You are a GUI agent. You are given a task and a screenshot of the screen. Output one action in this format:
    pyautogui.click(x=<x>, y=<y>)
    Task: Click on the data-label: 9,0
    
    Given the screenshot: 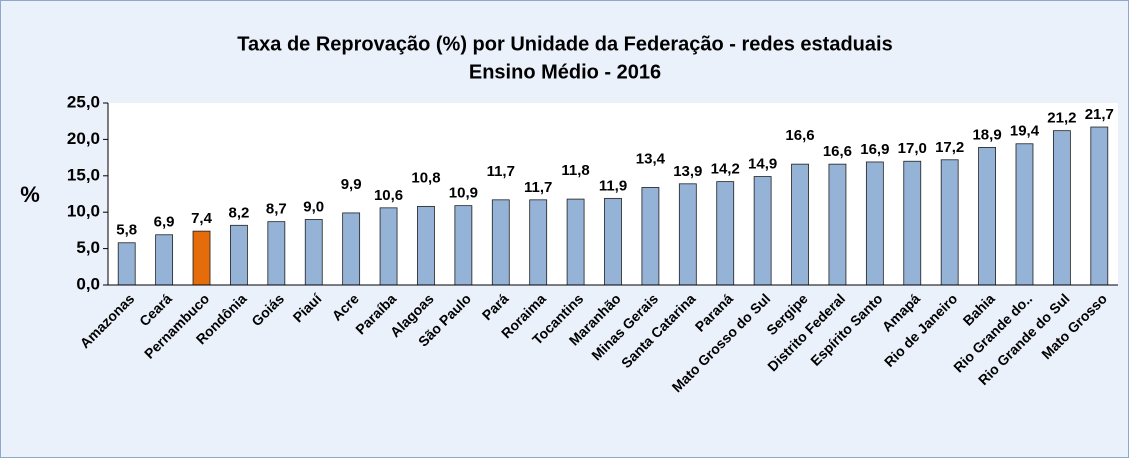 What is the action you would take?
    pyautogui.click(x=313, y=206)
    